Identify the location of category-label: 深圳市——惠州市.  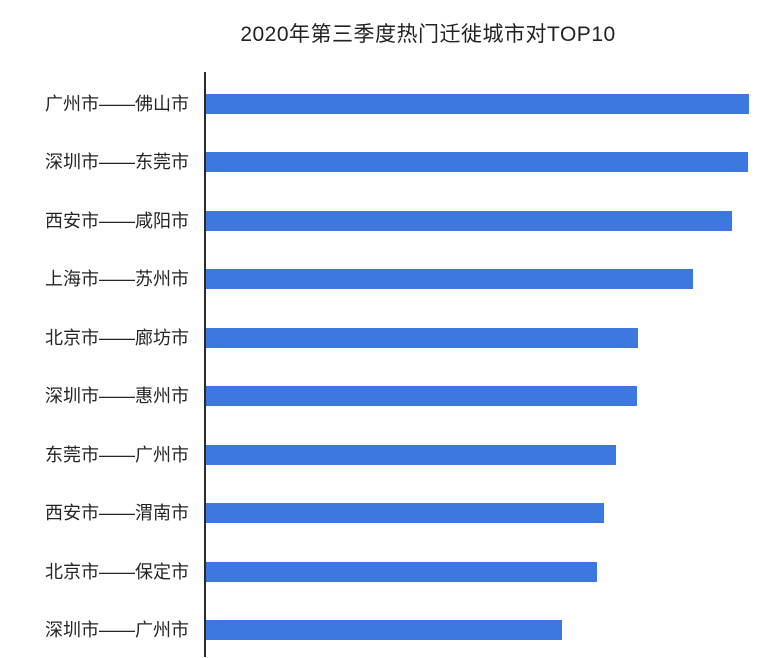
(117, 396).